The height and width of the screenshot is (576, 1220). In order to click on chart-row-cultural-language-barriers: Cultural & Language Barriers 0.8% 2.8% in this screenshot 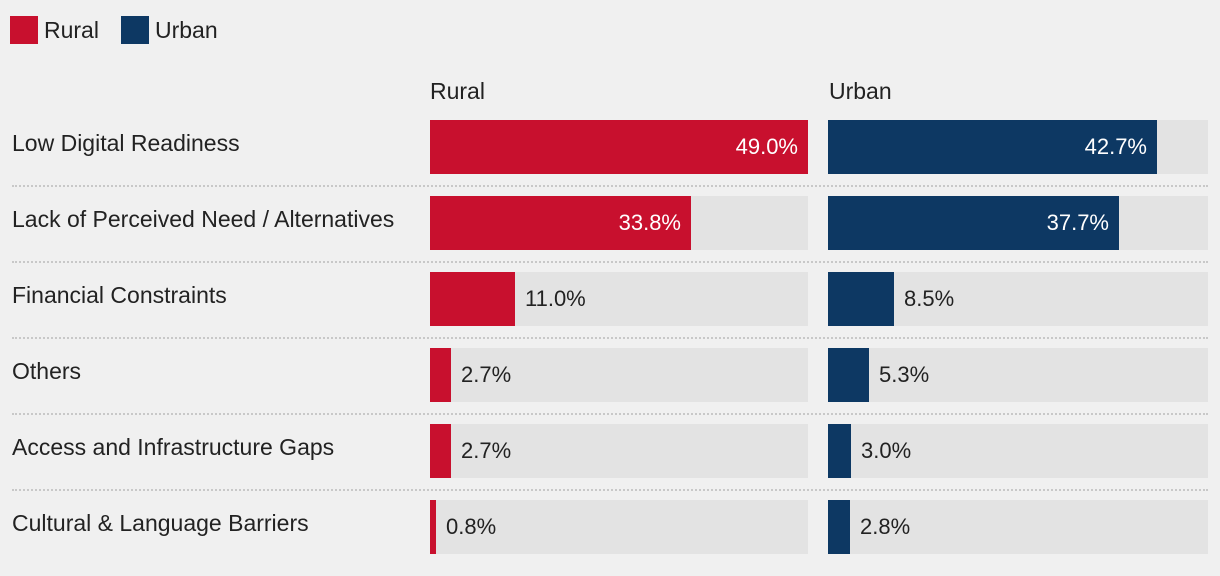, I will do `click(610, 538)`.